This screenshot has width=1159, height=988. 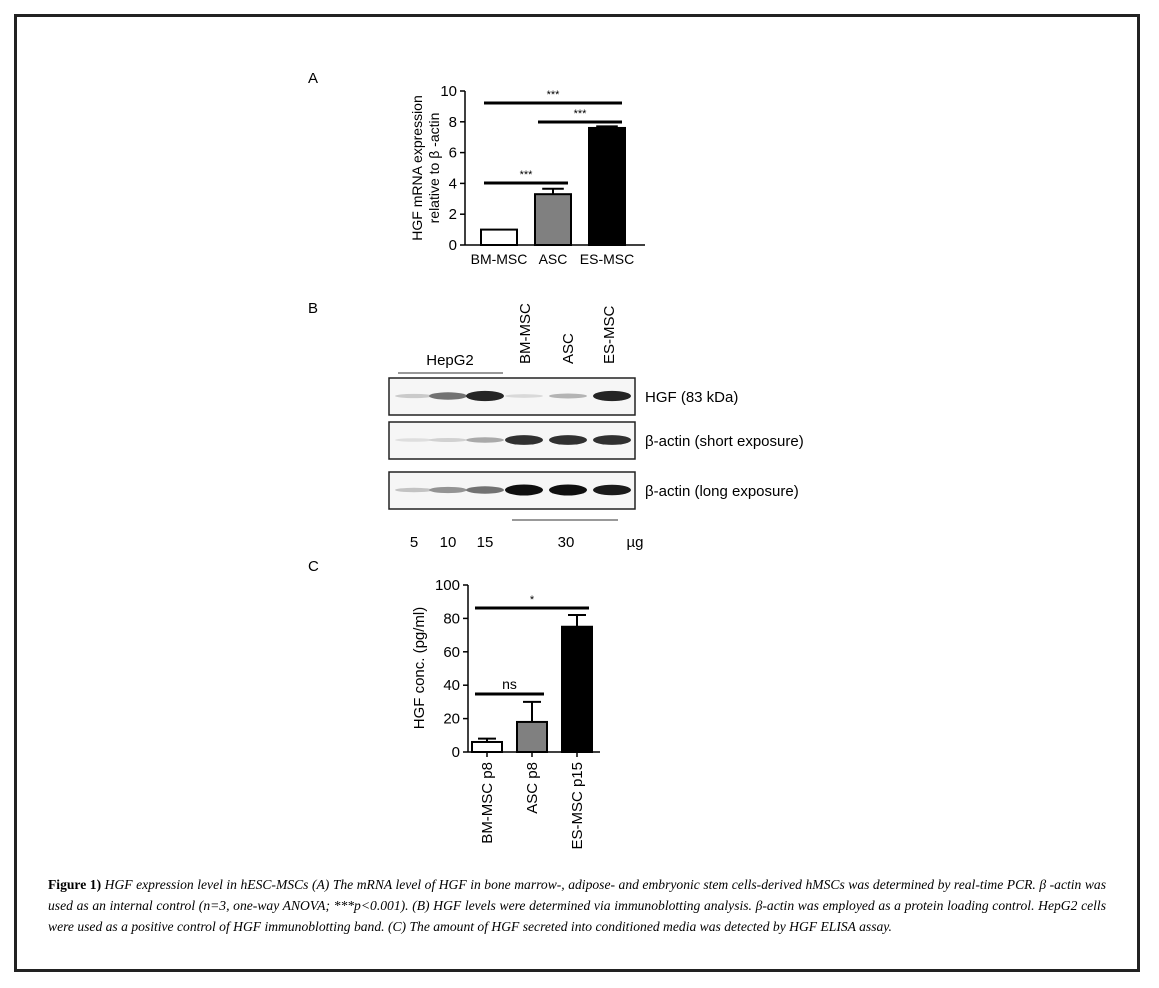 I want to click on c-y-tick-label: 80, so click(x=451, y=618).